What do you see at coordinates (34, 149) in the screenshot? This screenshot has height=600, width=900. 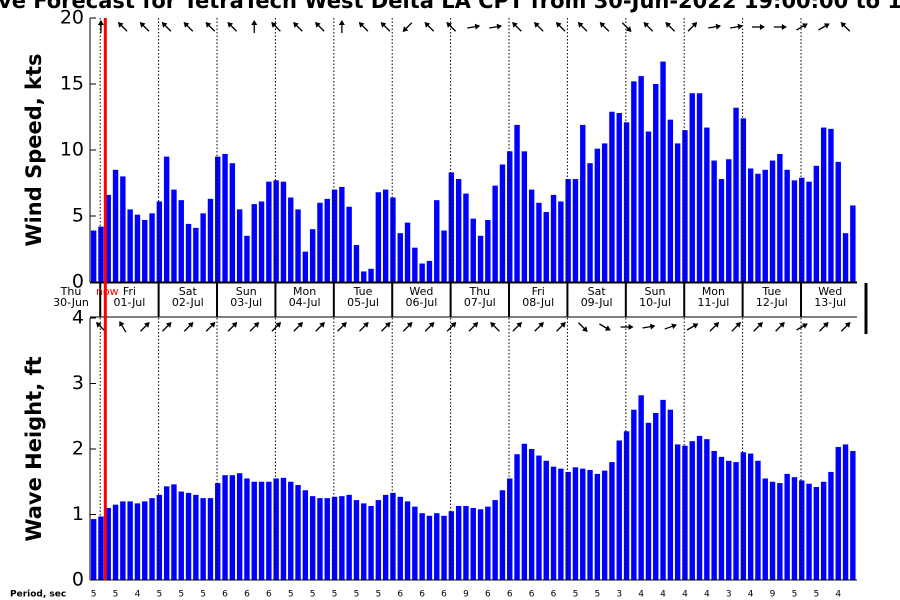 I see `y-axis-label: Wind Speed, kts` at bounding box center [34, 149].